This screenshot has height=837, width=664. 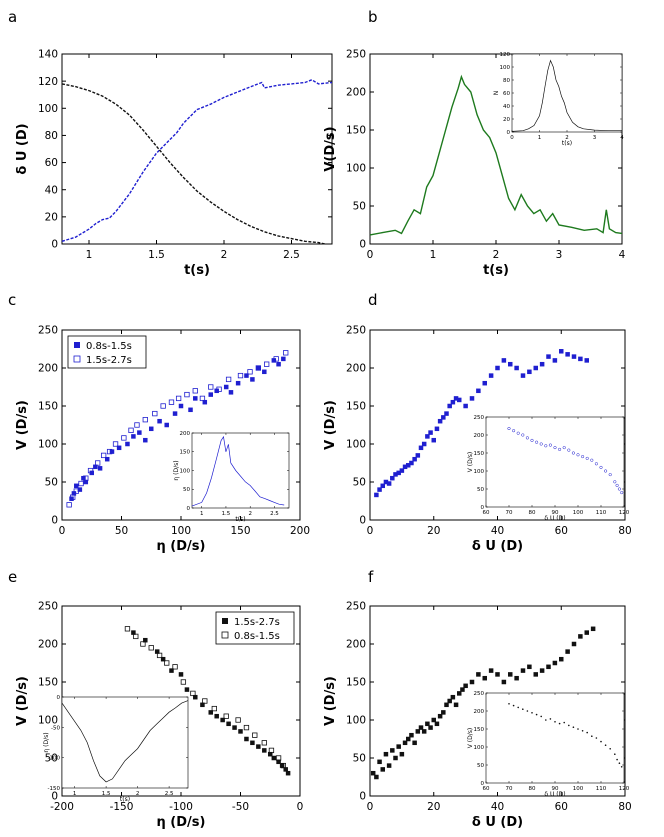 What do you see at coordinates (231, 477) in the screenshot?
I see `inset-c: 1 1.5 2 2.5 0 50 100 150 200 t(s) η (D/s)` at bounding box center [231, 477].